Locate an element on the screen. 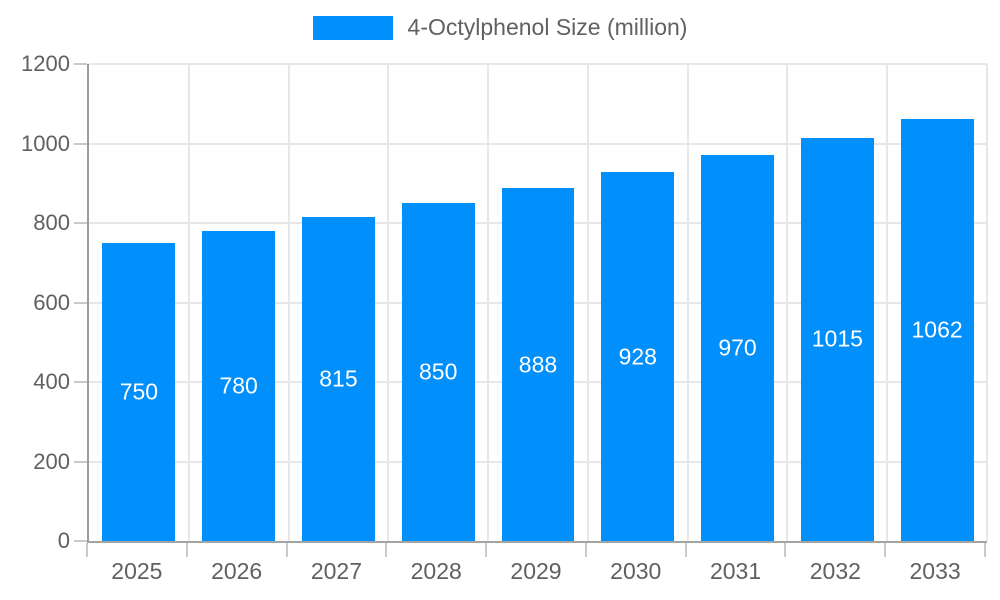 The image size is (1000, 600). x-axis-label: 2033 is located at coordinates (935, 571).